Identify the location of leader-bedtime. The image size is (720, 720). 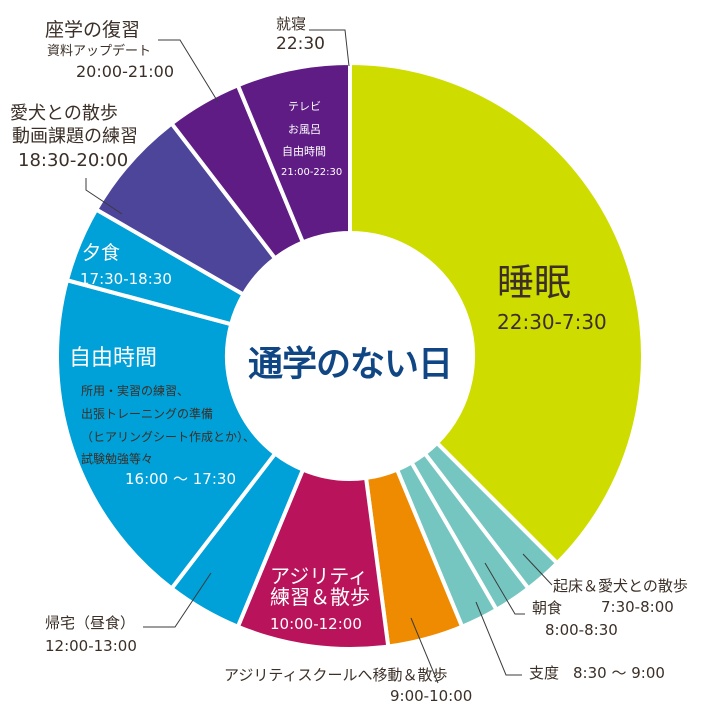
(329, 48).